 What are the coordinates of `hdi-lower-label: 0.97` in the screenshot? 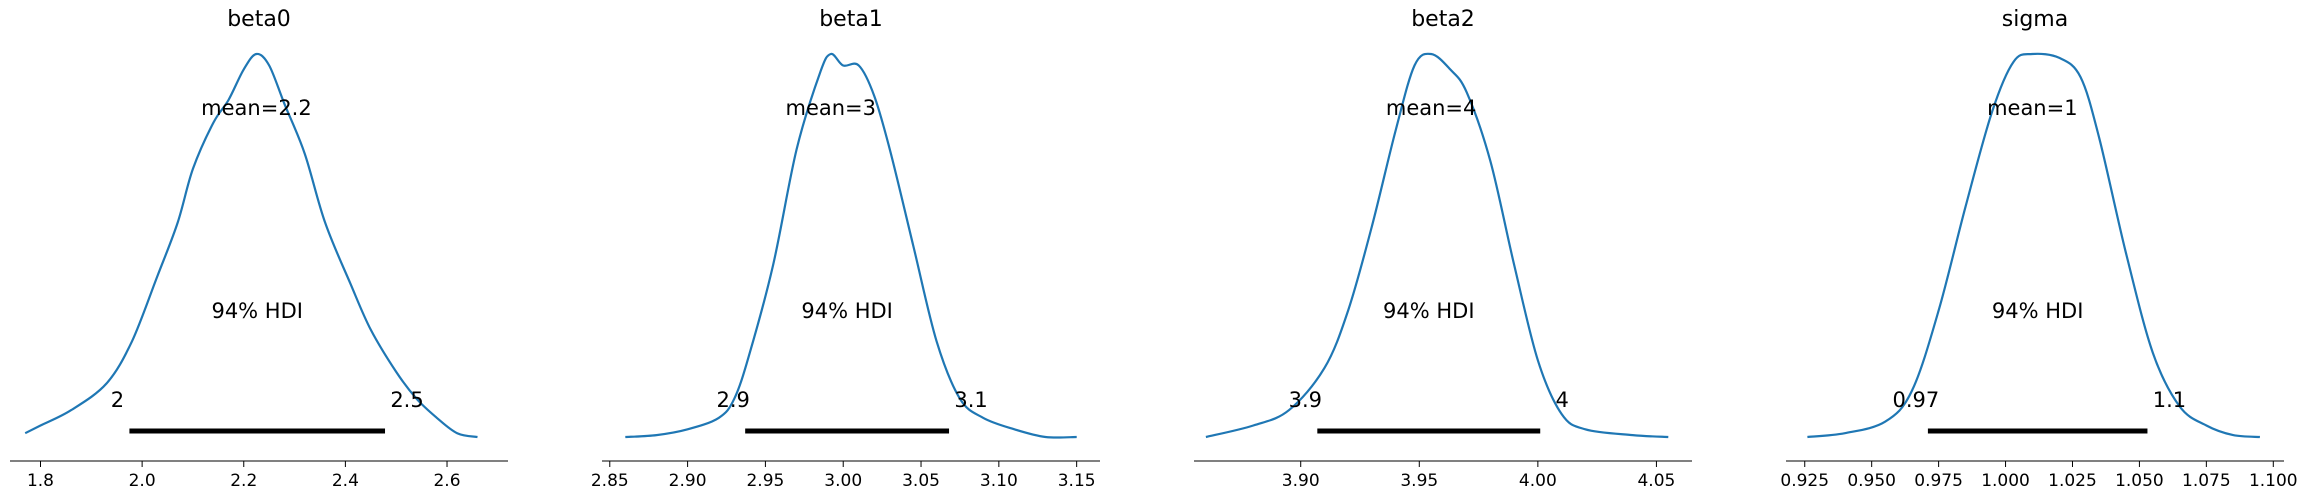 It's located at (1916, 400).